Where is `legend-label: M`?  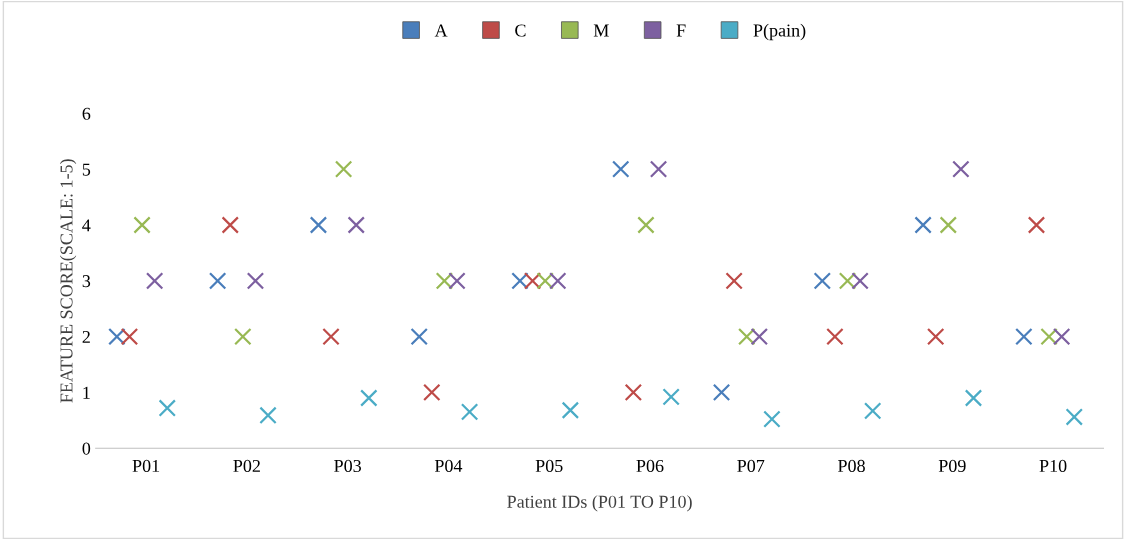 legend-label: M is located at coordinates (601, 30).